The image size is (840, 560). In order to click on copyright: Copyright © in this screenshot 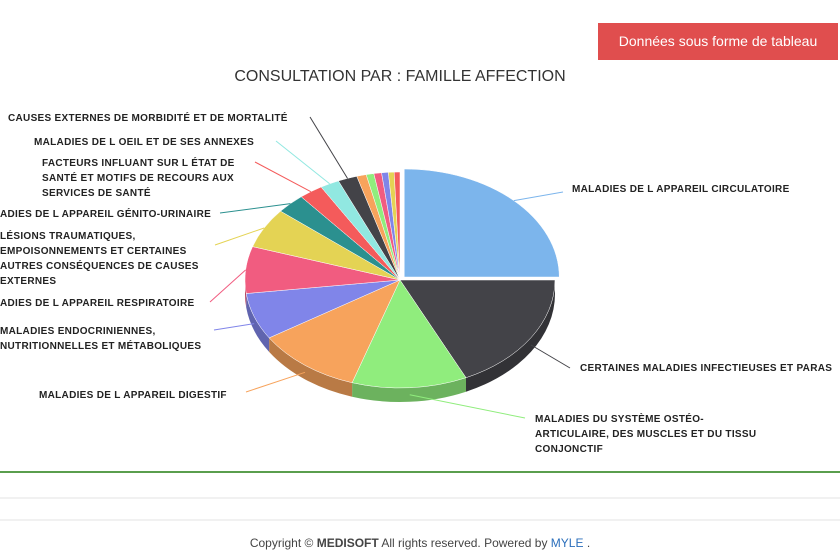, I will do `click(281, 543)`.